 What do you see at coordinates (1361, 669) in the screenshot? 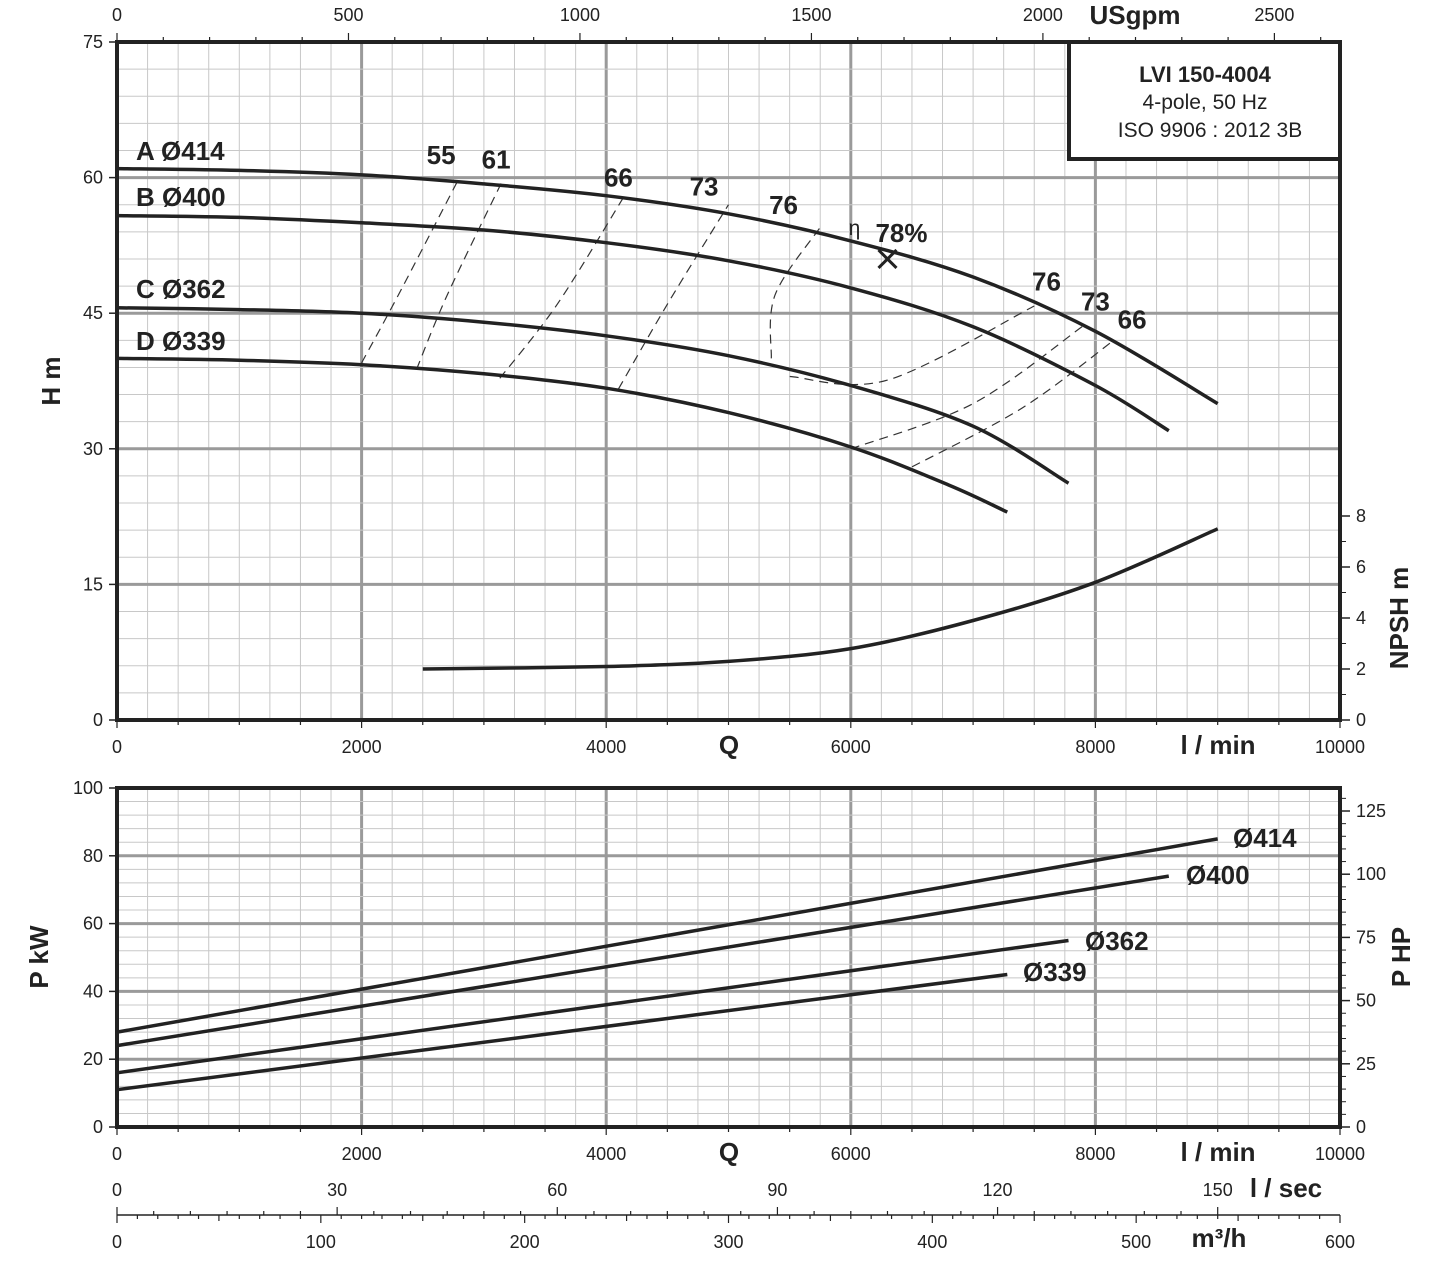
I see `npsh-y-tick-label: 2` at bounding box center [1361, 669].